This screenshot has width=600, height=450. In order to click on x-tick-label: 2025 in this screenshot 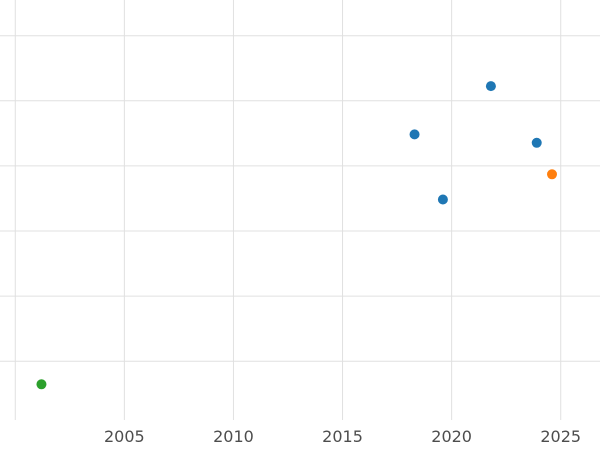, I will do `click(560, 436)`.